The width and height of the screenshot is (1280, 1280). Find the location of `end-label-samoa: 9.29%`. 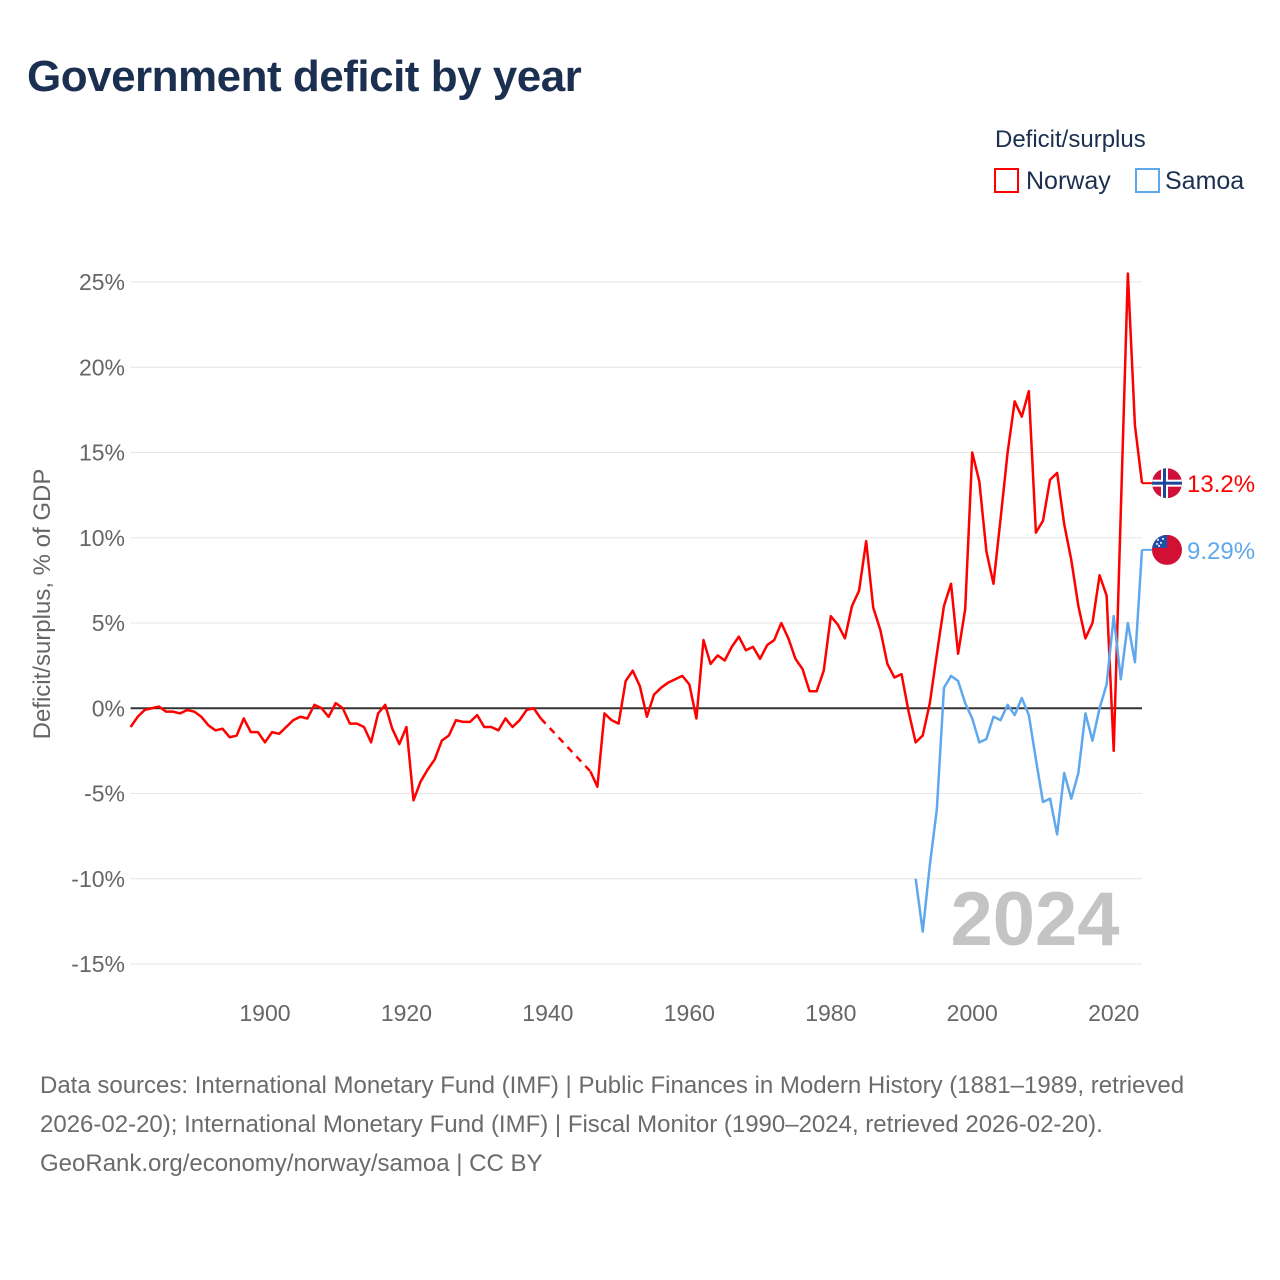

end-label-samoa: 9.29% is located at coordinates (1221, 551).